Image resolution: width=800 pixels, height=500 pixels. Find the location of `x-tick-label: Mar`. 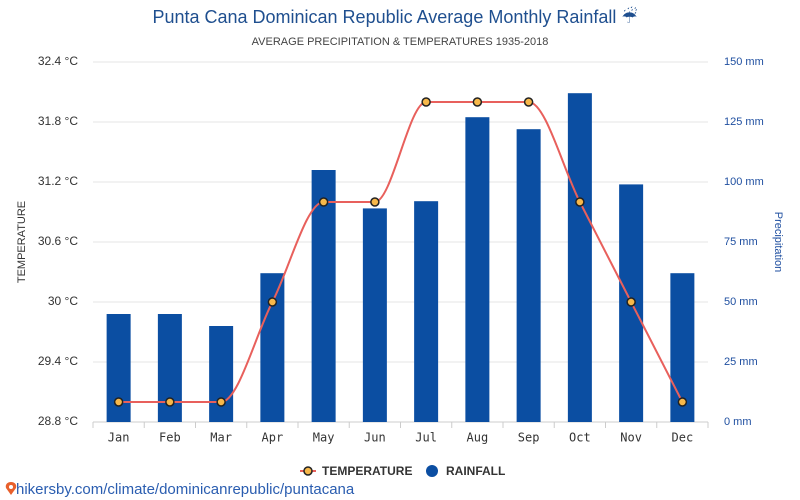

x-tick-label: Mar is located at coordinates (221, 438).